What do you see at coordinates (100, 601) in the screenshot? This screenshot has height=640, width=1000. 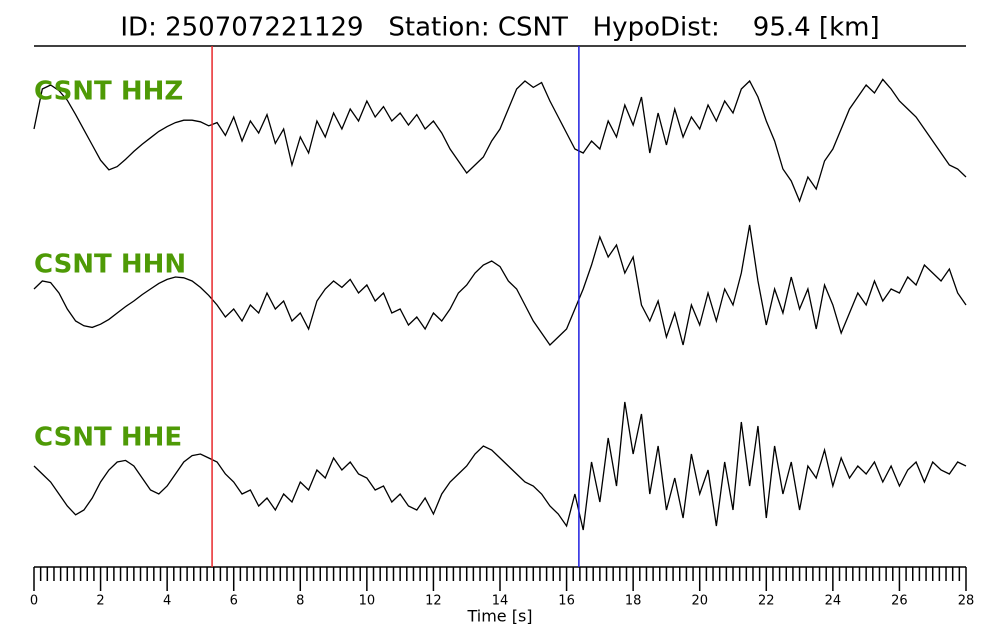 I see `x-tick-label: 2` at bounding box center [100, 601].